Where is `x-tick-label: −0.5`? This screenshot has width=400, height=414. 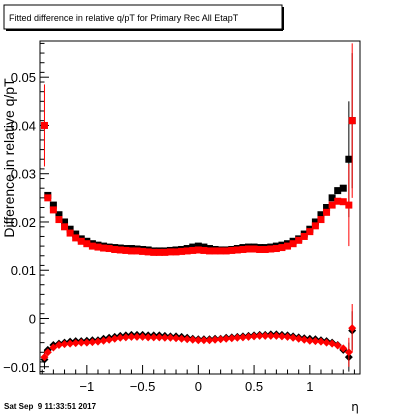
x-tick-label: −0.5 is located at coordinates (143, 386).